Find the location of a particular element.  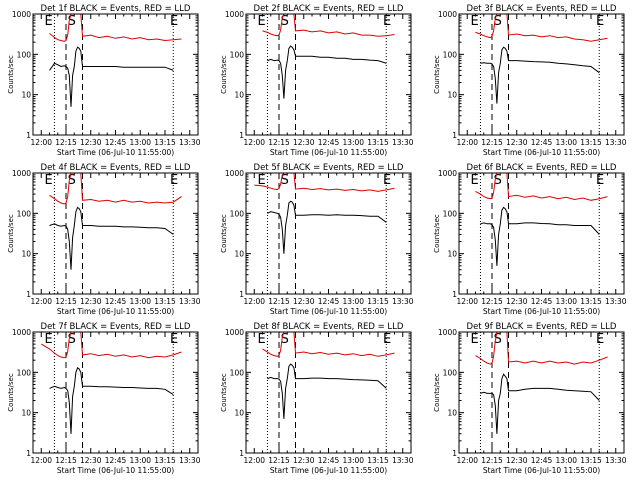

chart-title: Det 4f BLACK = Events, RED = LLD is located at coordinates (116, 168).